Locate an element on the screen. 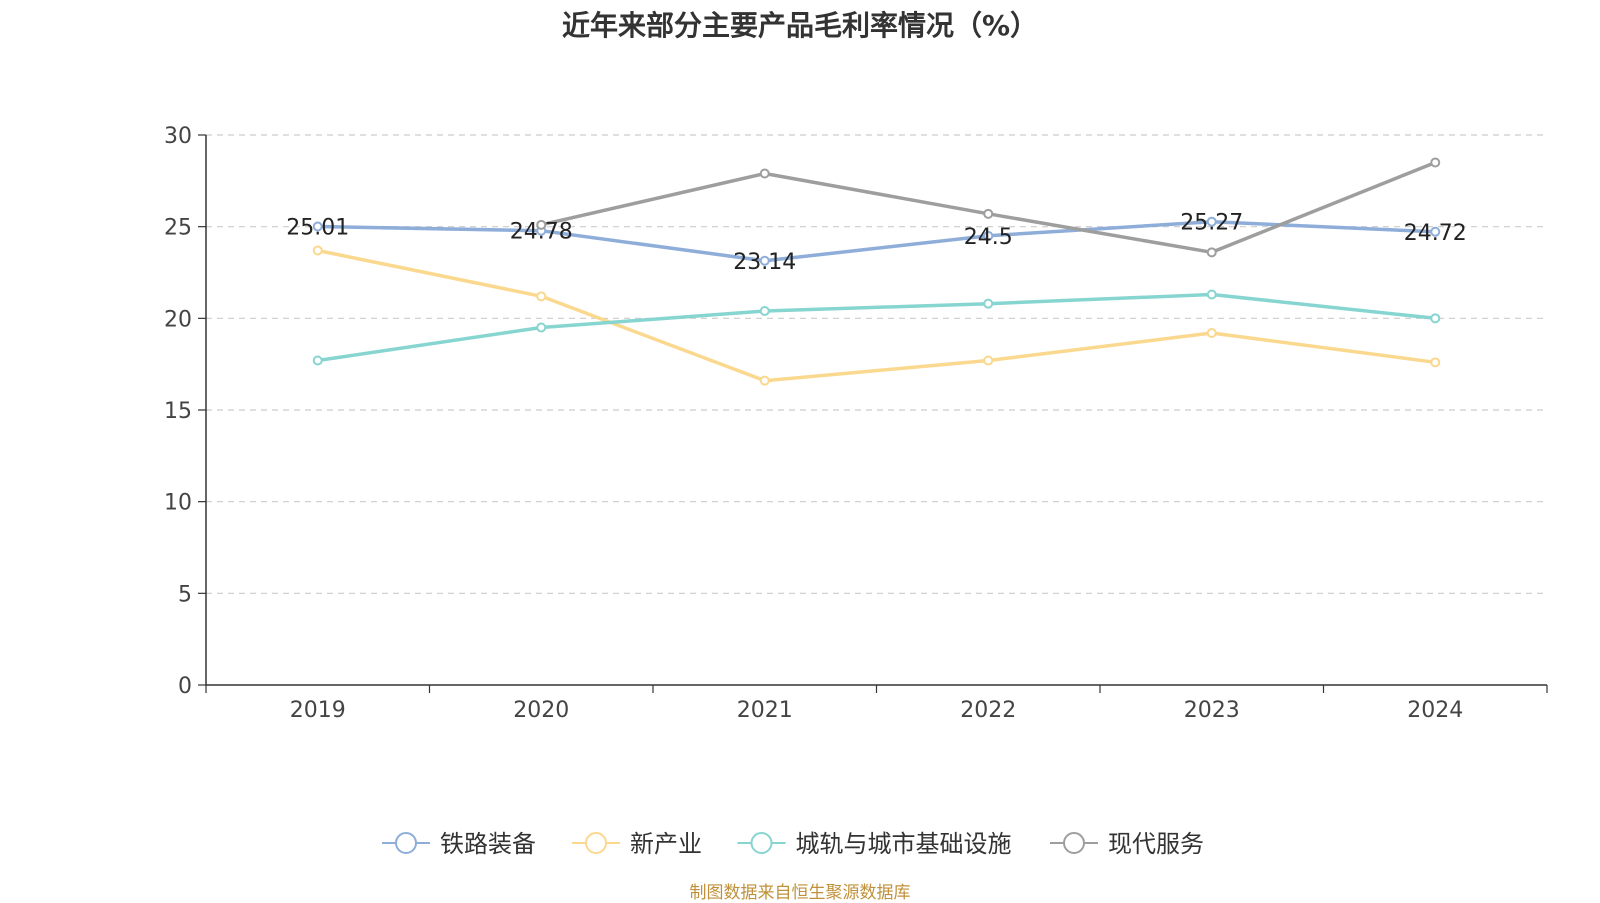  data-label: 23.14 is located at coordinates (764, 262).